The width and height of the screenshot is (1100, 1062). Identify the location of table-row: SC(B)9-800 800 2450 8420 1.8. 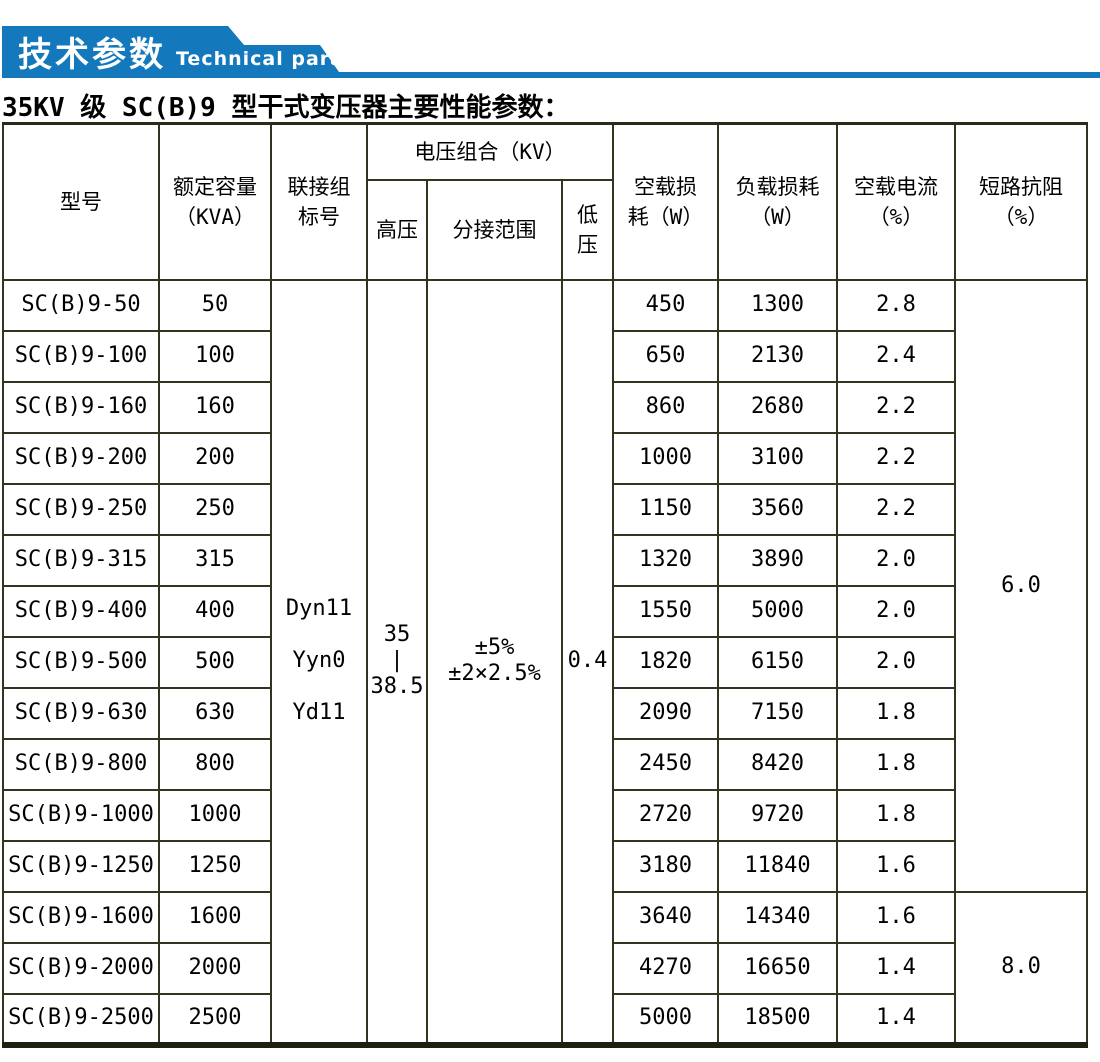
(544, 764).